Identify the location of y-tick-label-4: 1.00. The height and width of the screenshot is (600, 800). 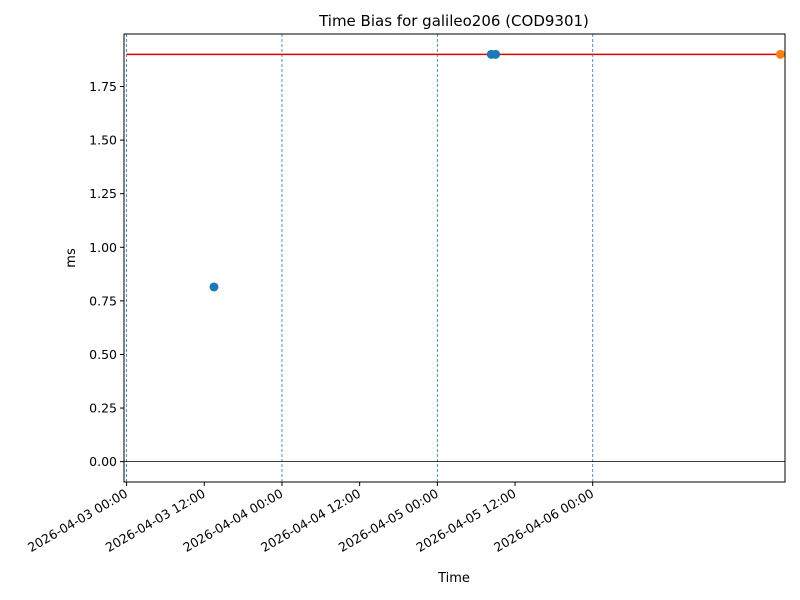
(103, 247).